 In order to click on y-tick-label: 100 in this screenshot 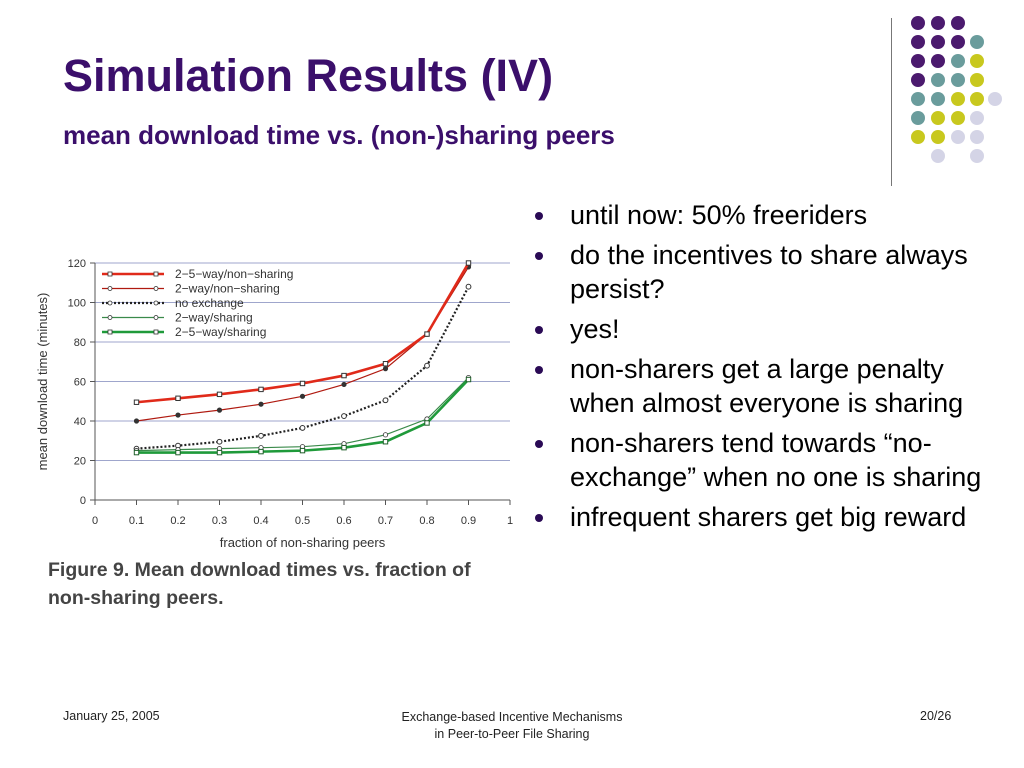, I will do `click(77, 304)`.